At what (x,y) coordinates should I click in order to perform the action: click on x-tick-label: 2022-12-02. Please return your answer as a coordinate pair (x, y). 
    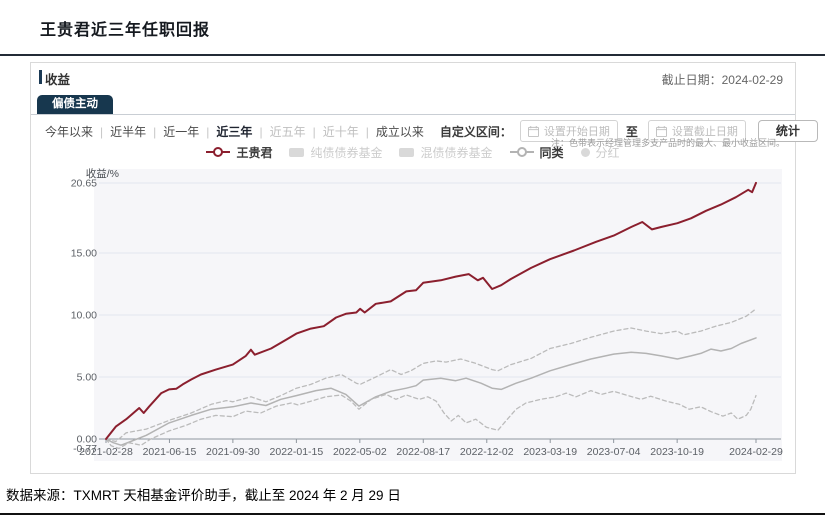
    Looking at the image, I should click on (487, 452).